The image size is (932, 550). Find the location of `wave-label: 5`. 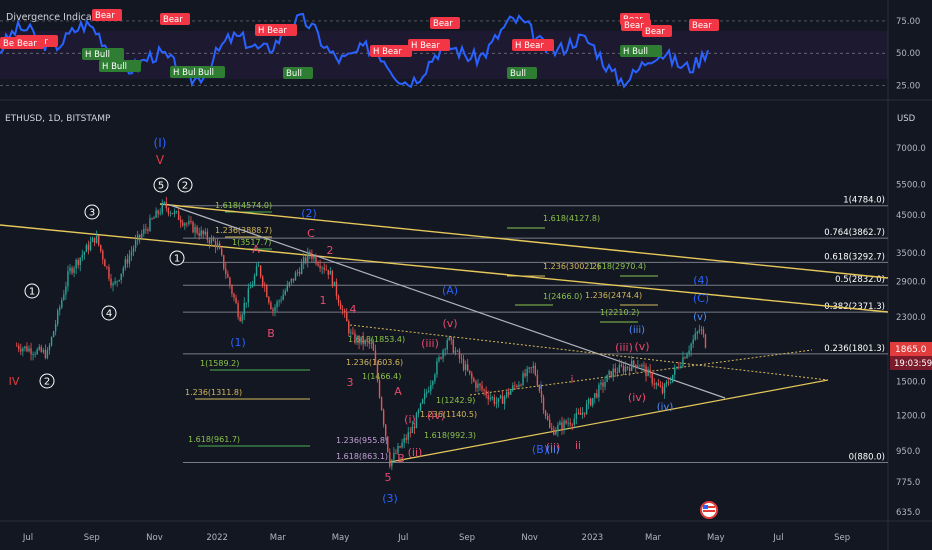

wave-label: 5 is located at coordinates (161, 186).